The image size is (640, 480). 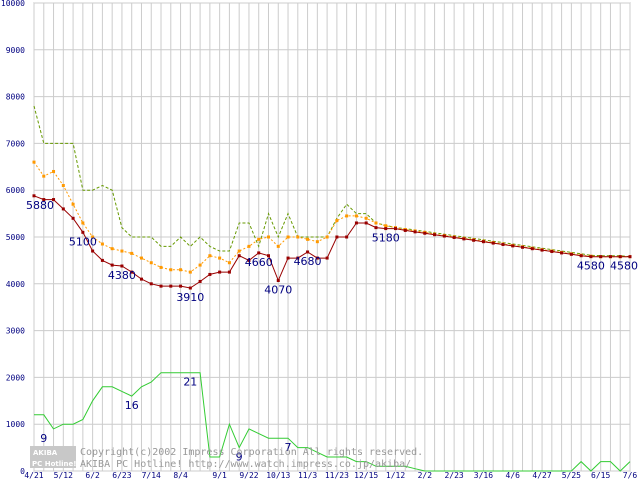 What do you see at coordinates (483, 475) in the screenshot?
I see `x-tick-label: 3/16` at bounding box center [483, 475].